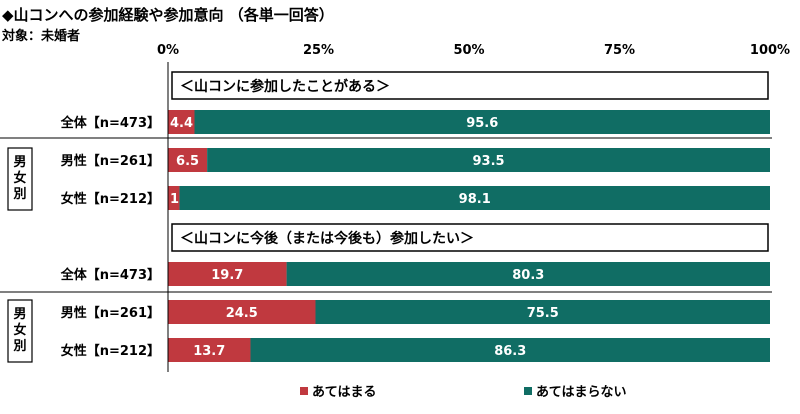 Image resolution: width=800 pixels, height=414 pixels. What do you see at coordinates (168, 50) in the screenshot?
I see `x-tick-label: 0%` at bounding box center [168, 50].